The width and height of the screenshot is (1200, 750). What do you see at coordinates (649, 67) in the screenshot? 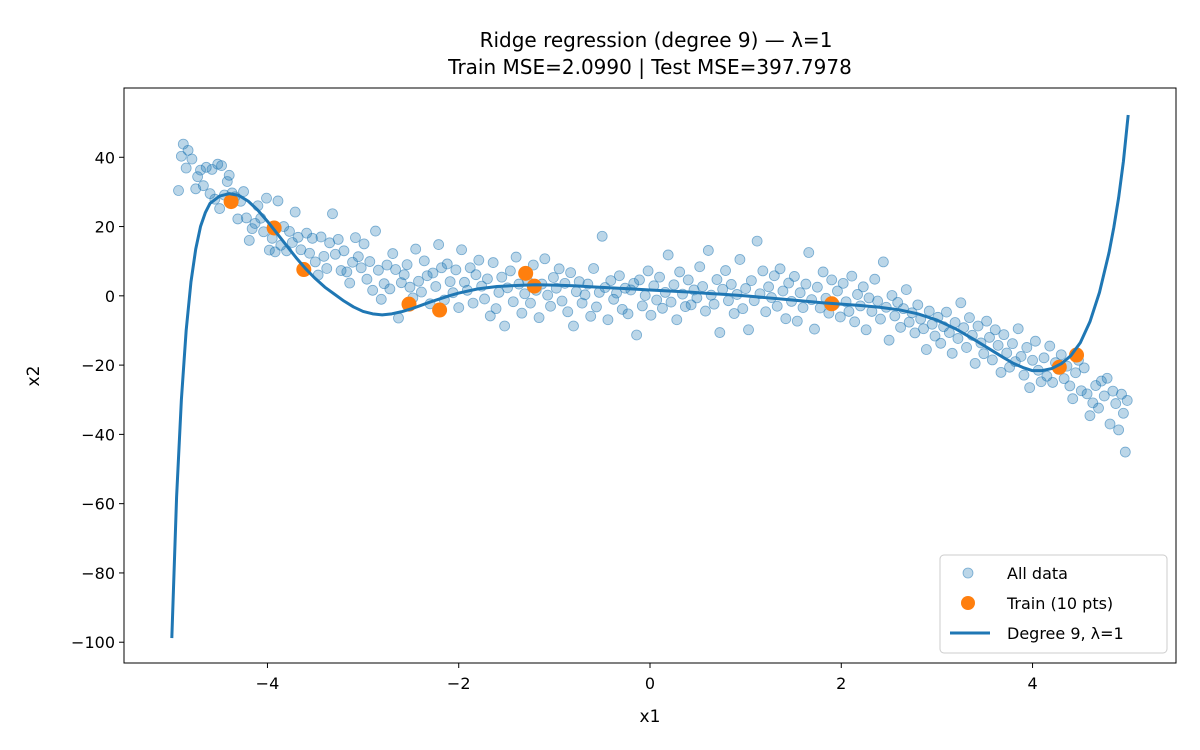
I see `chart-subtitle: Train MSE=2.0990 | Test MSE=397.7978` at bounding box center [649, 67].